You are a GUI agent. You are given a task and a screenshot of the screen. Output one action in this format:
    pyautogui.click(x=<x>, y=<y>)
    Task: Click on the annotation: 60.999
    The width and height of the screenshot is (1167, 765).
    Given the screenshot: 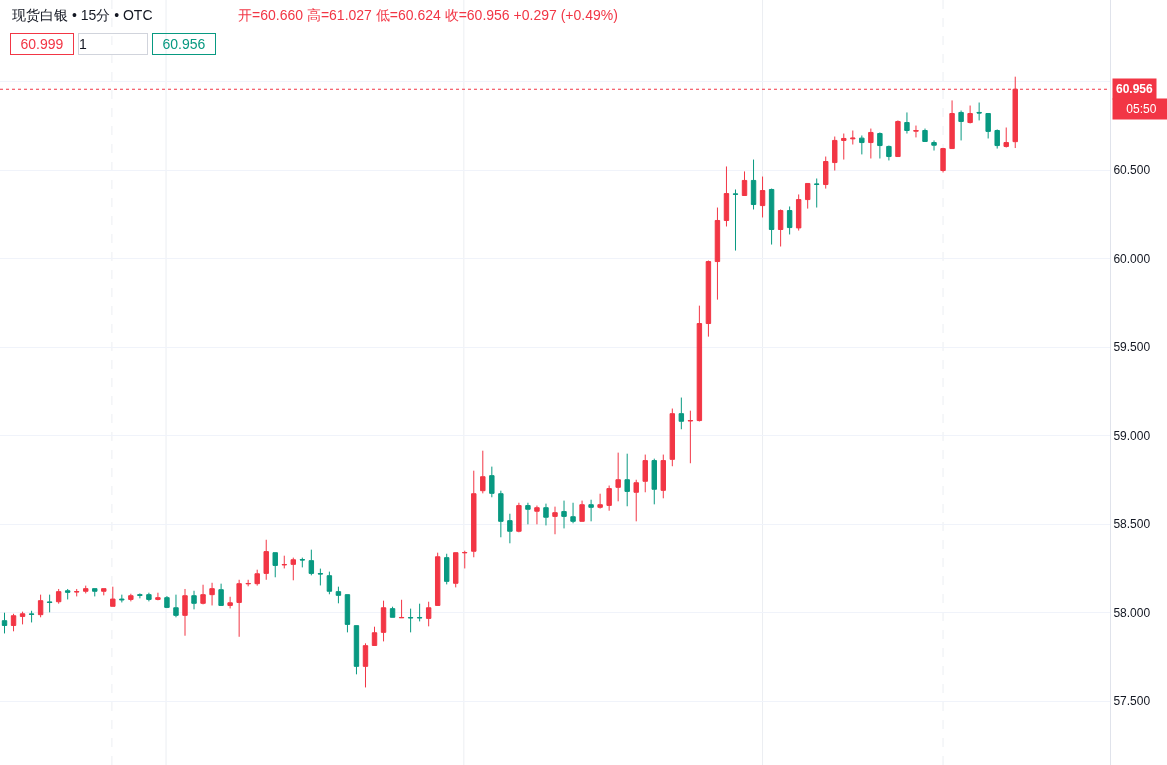 What is the action you would take?
    pyautogui.click(x=42, y=44)
    